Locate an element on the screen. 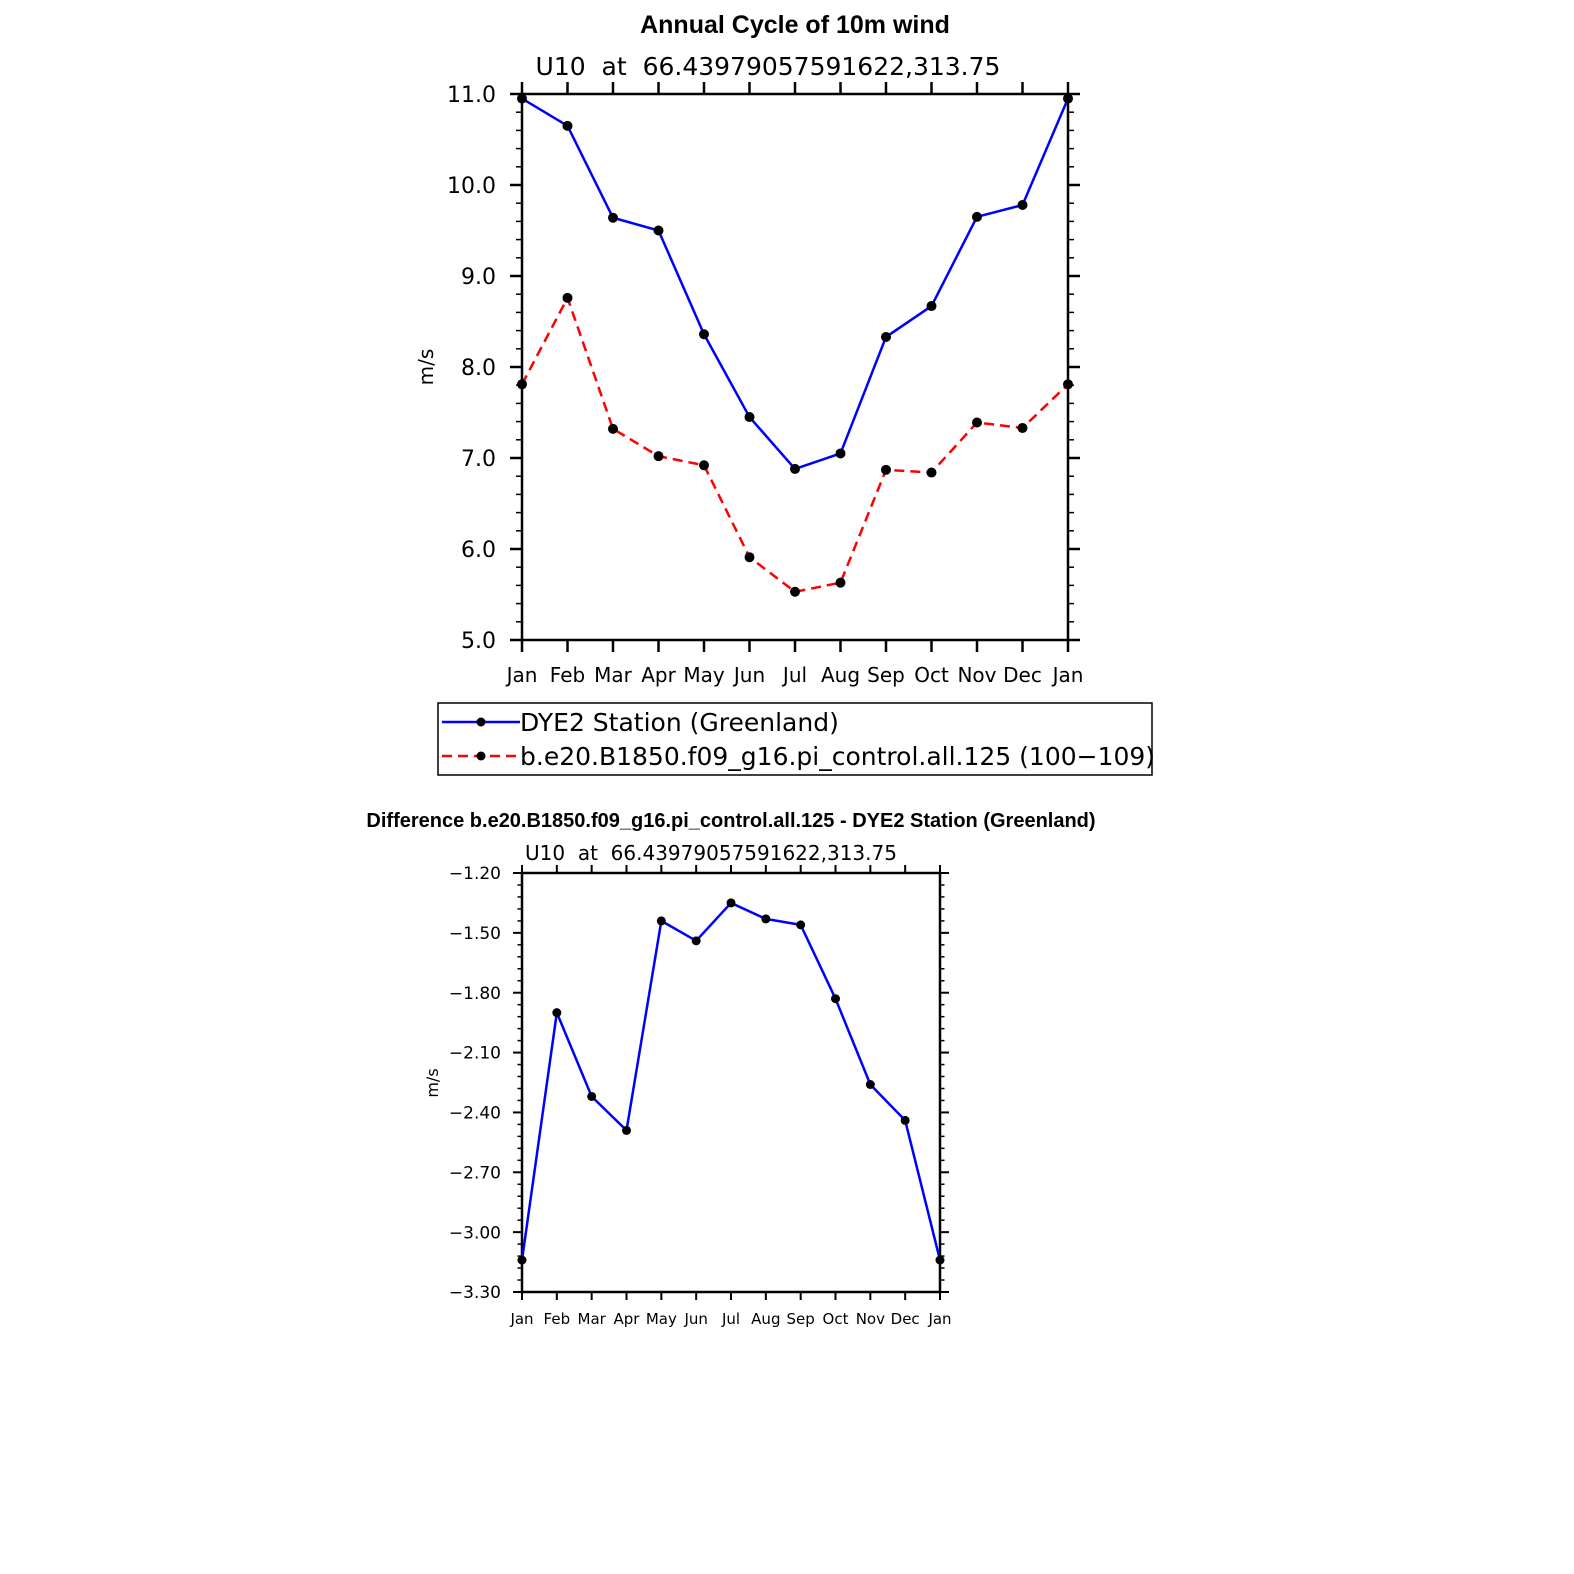 Image resolution: width=1574 pixels, height=1574 pixels. chart1-xtick-label: Oct is located at coordinates (931, 675).